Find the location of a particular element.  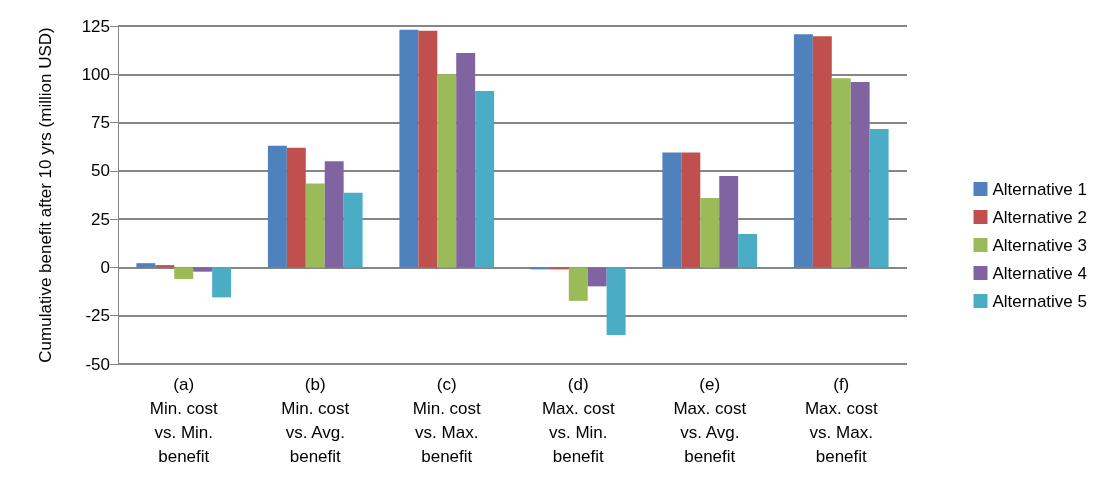

y-tick-label: -25 is located at coordinates (97, 316).